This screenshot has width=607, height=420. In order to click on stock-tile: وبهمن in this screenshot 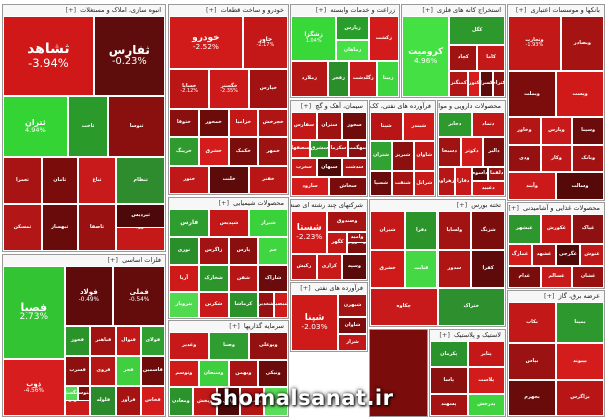, I will do `click(243, 373)`.